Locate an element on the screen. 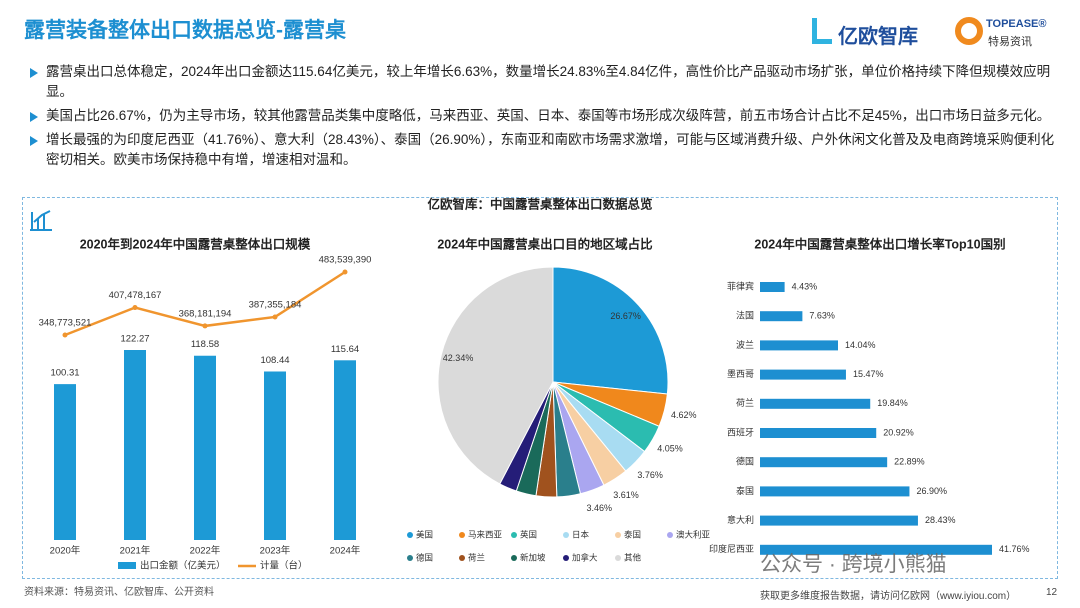  data-label: 122.27 is located at coordinates (134, 339).